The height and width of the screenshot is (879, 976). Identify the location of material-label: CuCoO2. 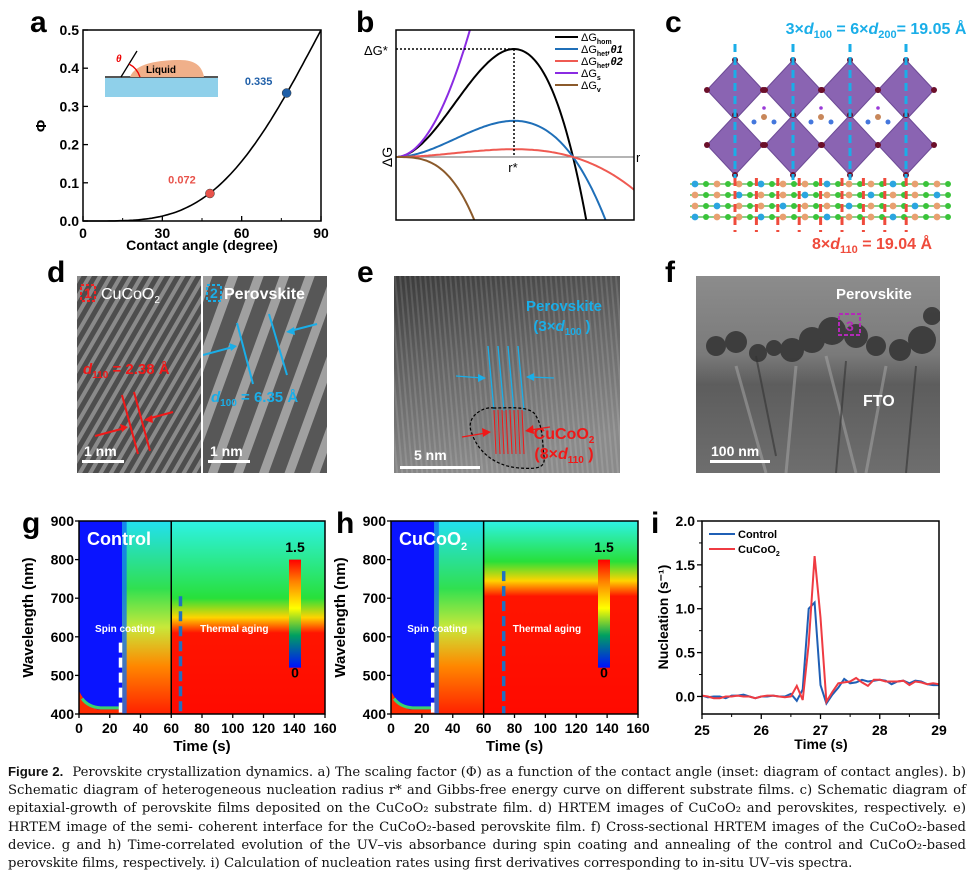
(130, 296).